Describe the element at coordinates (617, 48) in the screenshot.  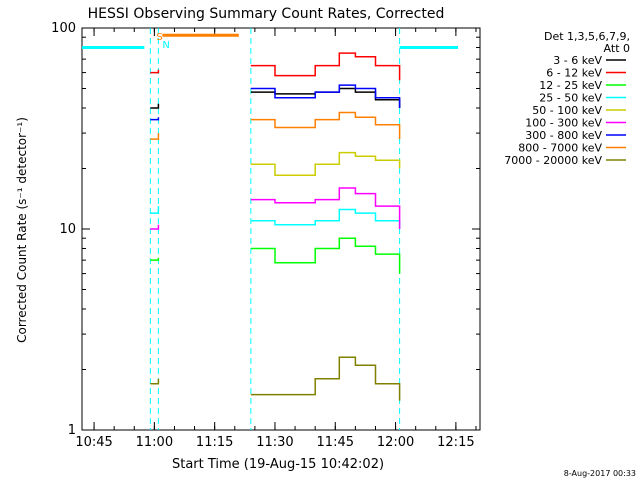
I see `legend-header: Att 0` at that location.